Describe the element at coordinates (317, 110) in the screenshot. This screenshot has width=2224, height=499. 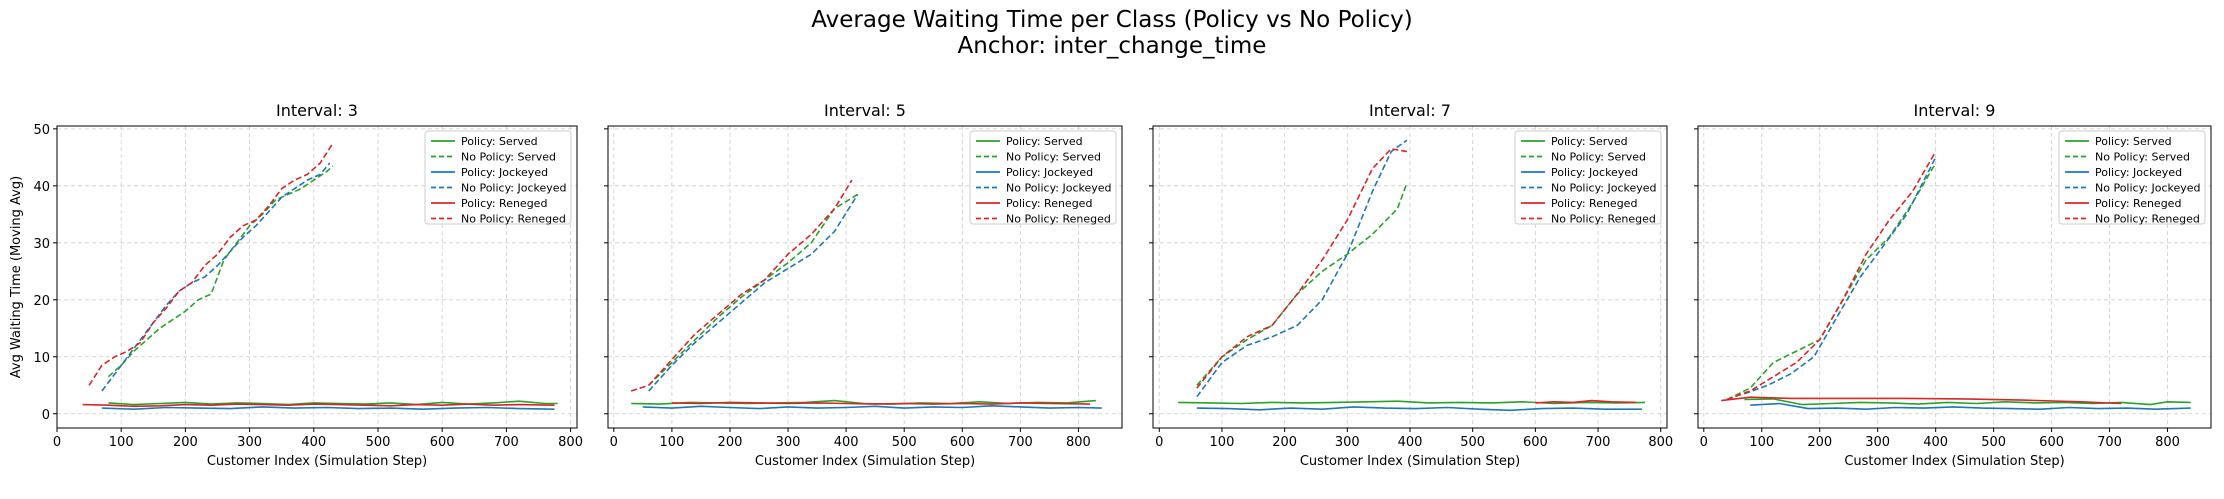
I see `subplot-title: Interval: 3` at that location.